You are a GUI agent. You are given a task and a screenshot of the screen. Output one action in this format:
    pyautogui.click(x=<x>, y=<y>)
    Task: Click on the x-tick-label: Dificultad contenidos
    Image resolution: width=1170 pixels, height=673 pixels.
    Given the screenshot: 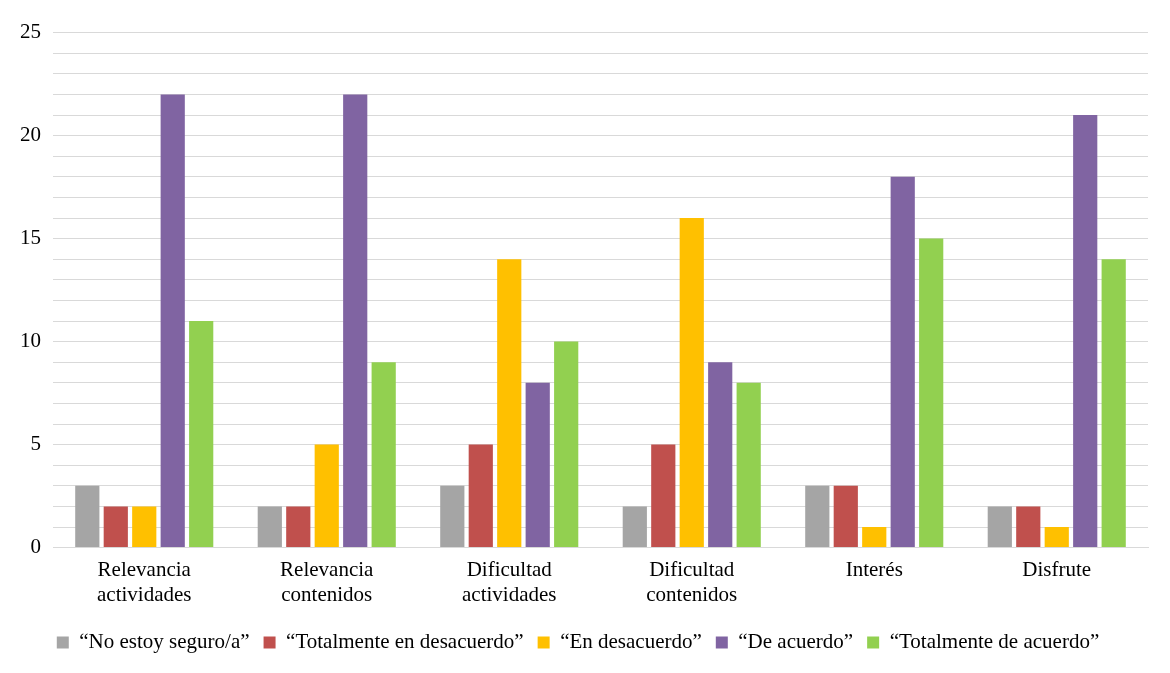 What is the action you would take?
    pyautogui.click(x=692, y=581)
    